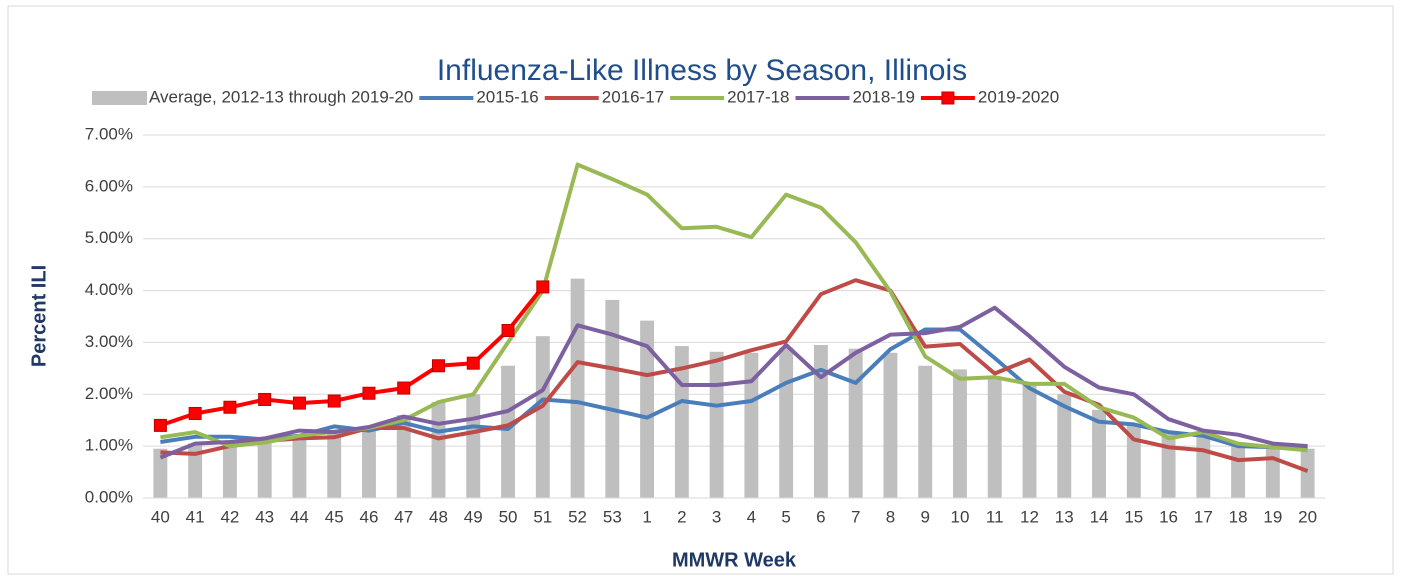  Describe the element at coordinates (785, 516) in the screenshot. I see `x-tick-label: 5` at that location.